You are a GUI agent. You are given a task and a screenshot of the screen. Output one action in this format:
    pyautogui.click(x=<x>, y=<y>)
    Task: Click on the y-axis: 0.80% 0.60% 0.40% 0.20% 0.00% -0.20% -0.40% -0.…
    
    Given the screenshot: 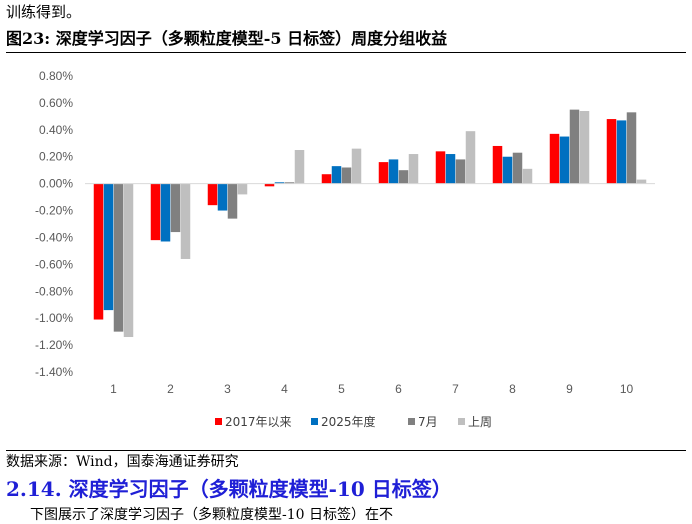 What is the action you would take?
    pyautogui.click(x=54, y=224)
    